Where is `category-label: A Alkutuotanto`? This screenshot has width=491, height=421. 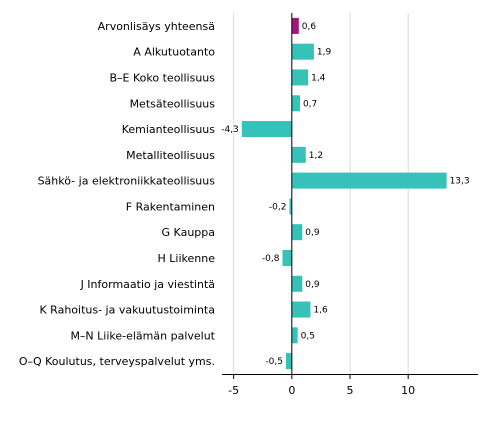 category-label: A Alkutuotanto is located at coordinates (174, 52).